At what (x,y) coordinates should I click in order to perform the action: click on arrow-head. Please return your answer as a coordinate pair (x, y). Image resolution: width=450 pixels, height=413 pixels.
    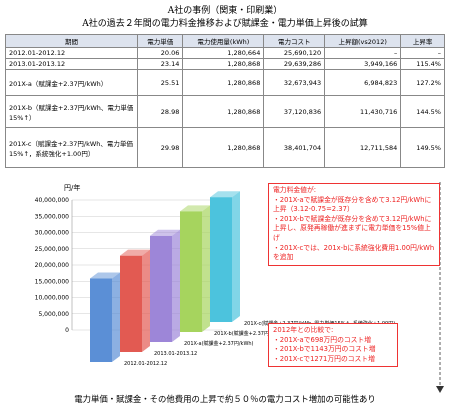
    Looking at the image, I should click on (440, 389).